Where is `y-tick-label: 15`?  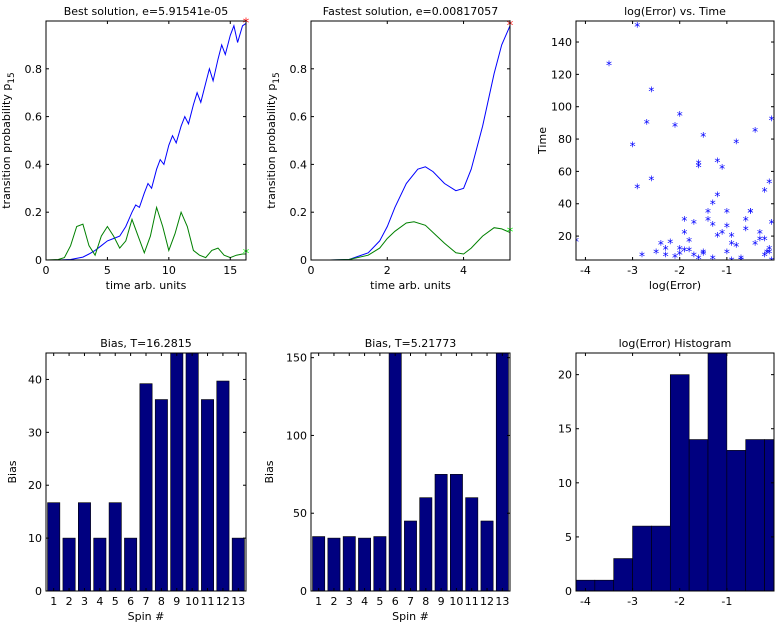 y-tick-label: 15 is located at coordinates (565, 429).